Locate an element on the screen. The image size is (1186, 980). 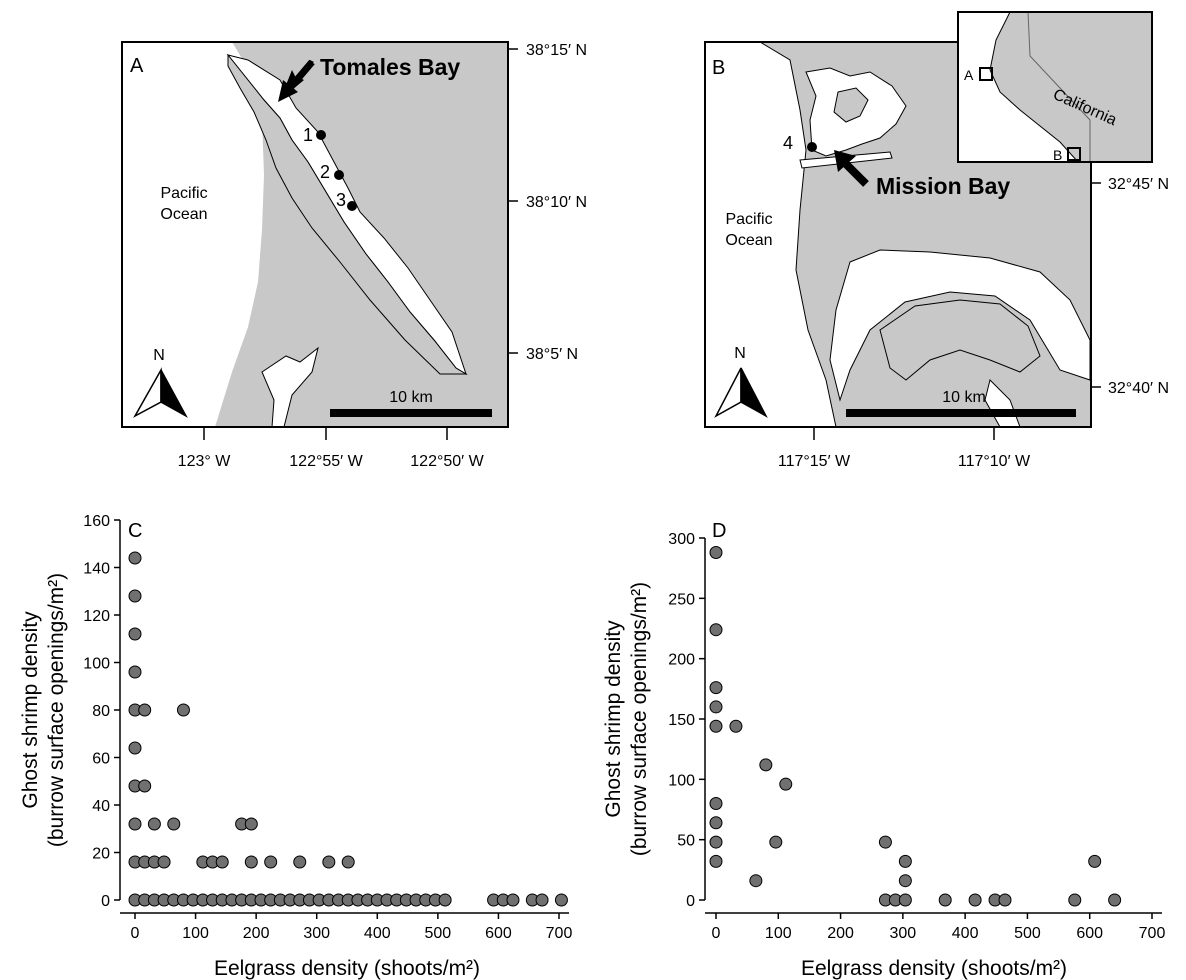
inset-frame is located at coordinates (1055, 87).